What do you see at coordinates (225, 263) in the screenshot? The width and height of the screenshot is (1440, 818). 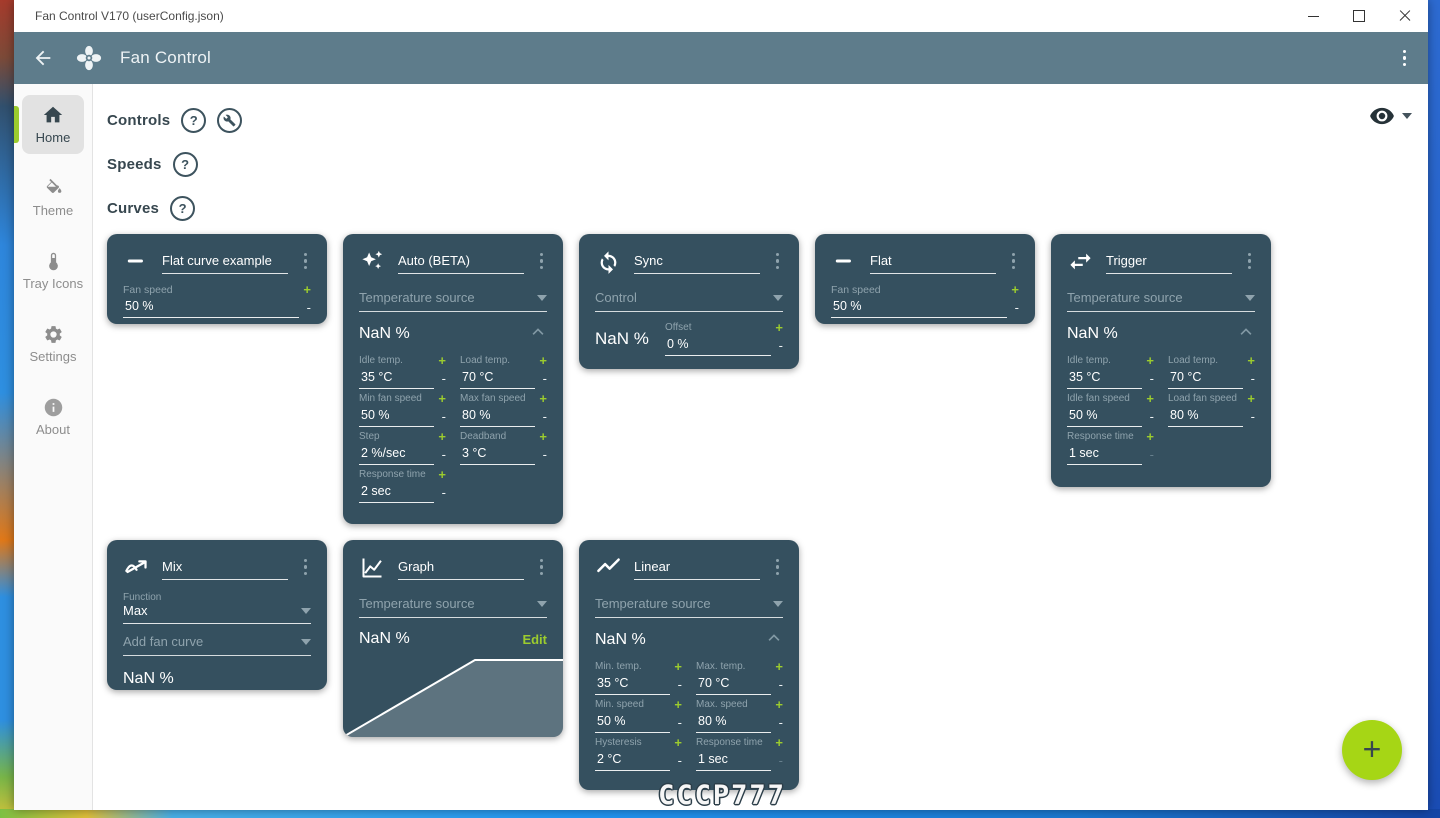 I see `curve-name-input: Flat curve example` at bounding box center [225, 263].